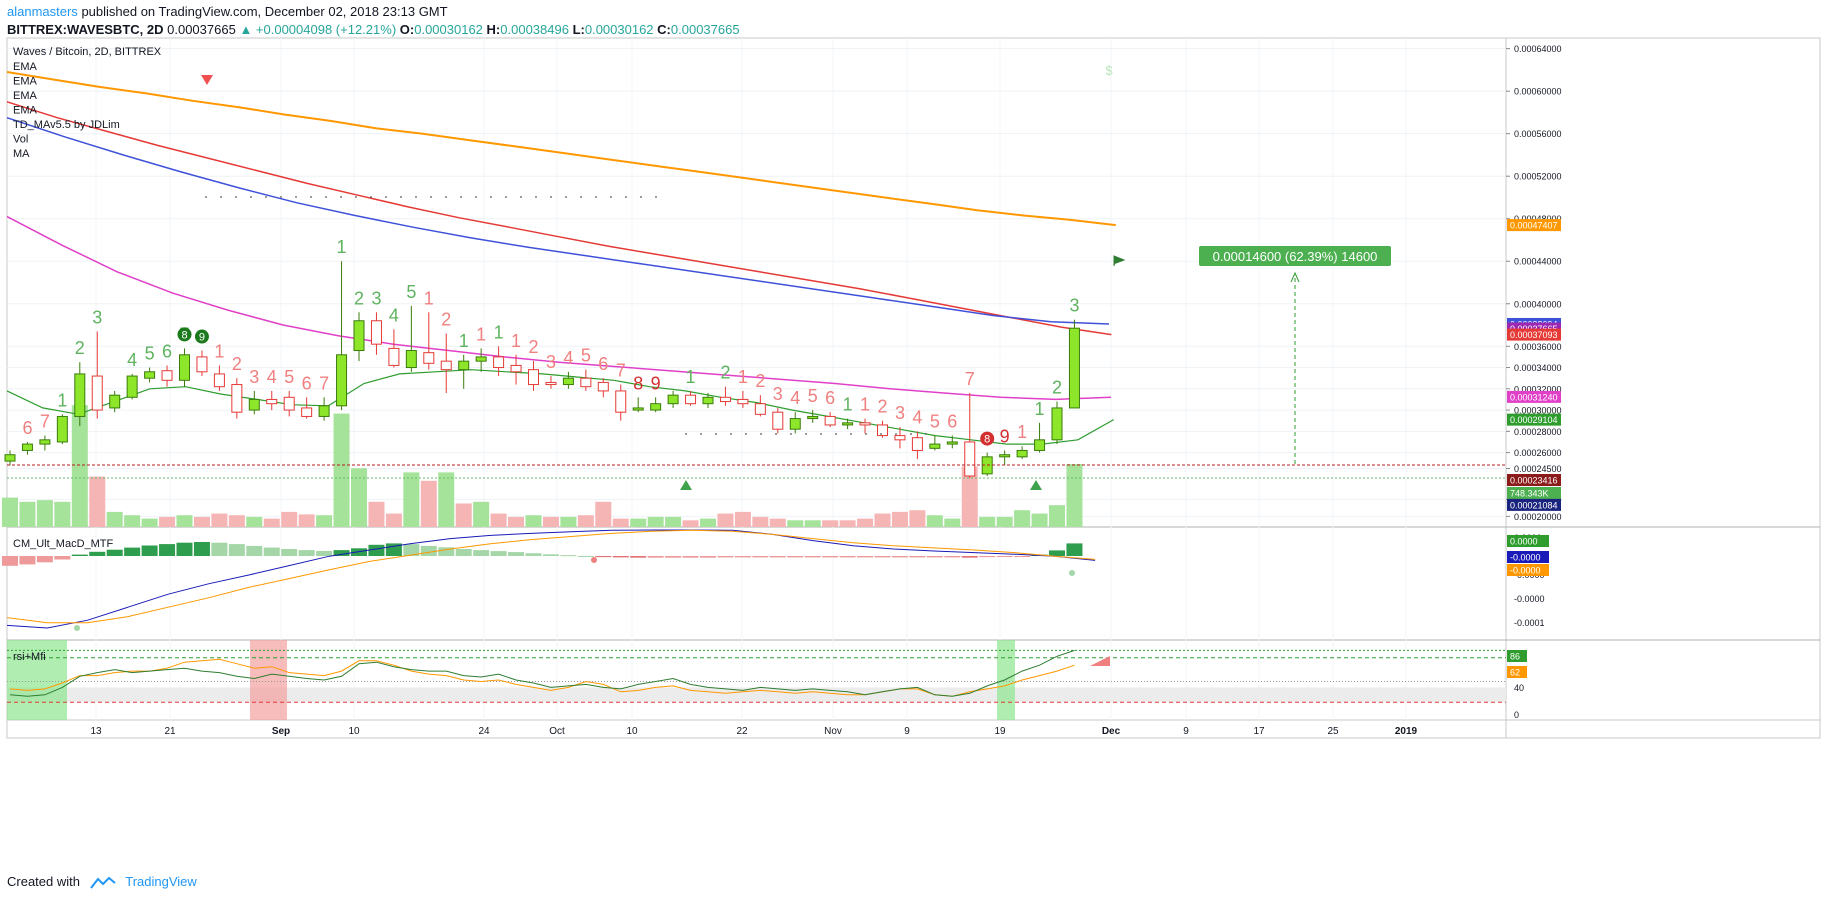 This screenshot has width=1828, height=899. I want to click on price-tick-label: 0.00026000, so click(1538, 453).